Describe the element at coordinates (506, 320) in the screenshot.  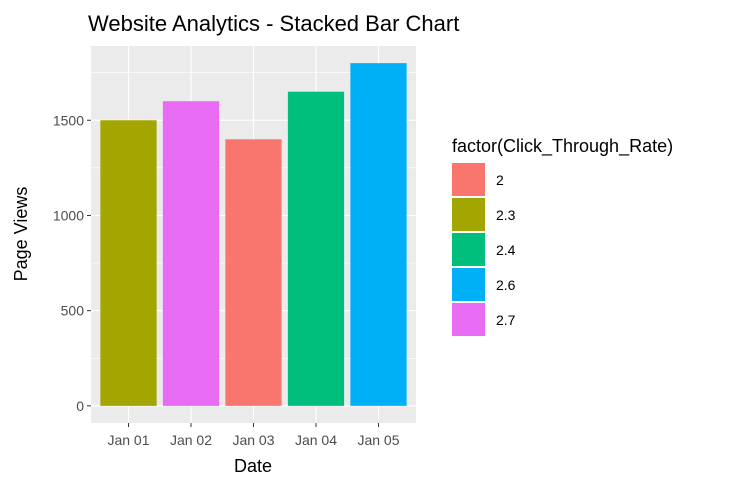
I see `legend-label: 2.7` at that location.